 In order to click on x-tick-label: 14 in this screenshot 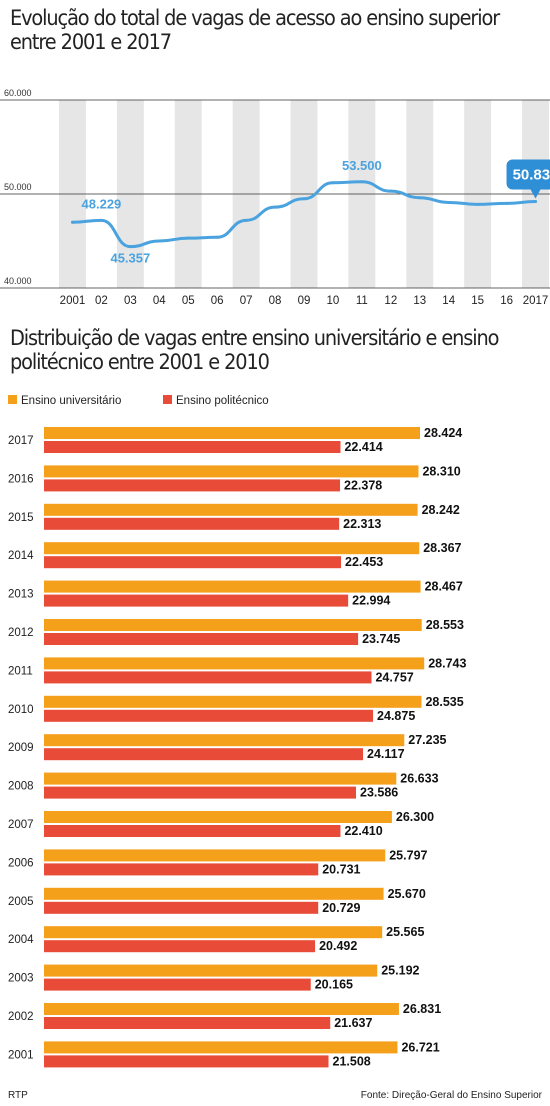, I will do `click(448, 301)`.